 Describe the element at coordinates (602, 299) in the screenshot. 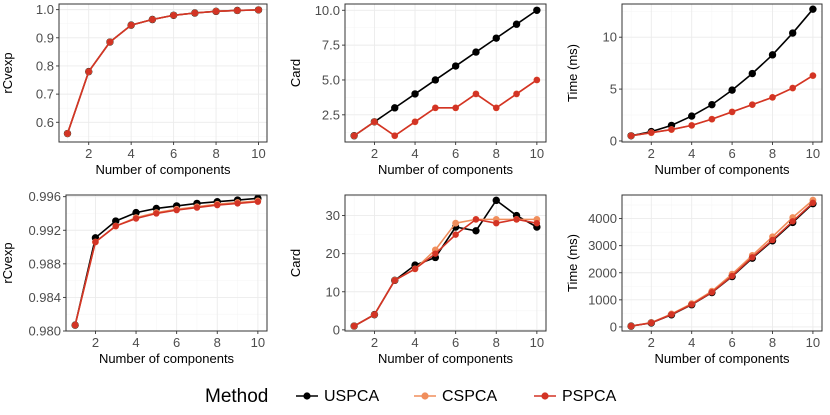

I see `y-tick-label: 1000` at that location.